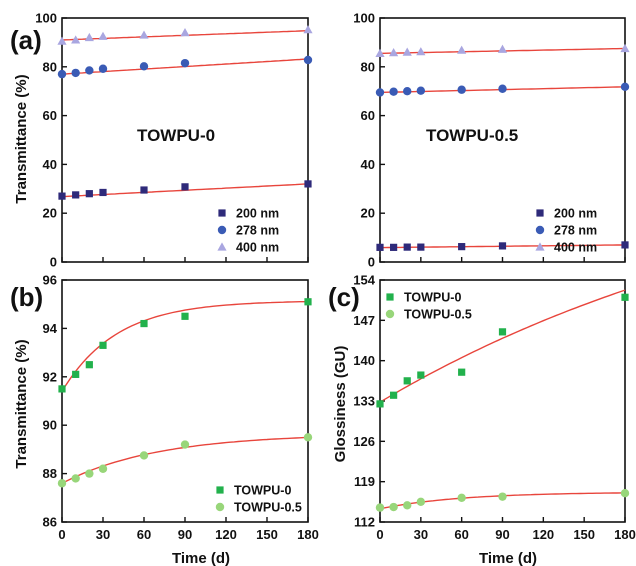 This screenshot has height=566, width=636. Describe the element at coordinates (50, 376) in the screenshot. I see `y-tick-label: 92` at that location.